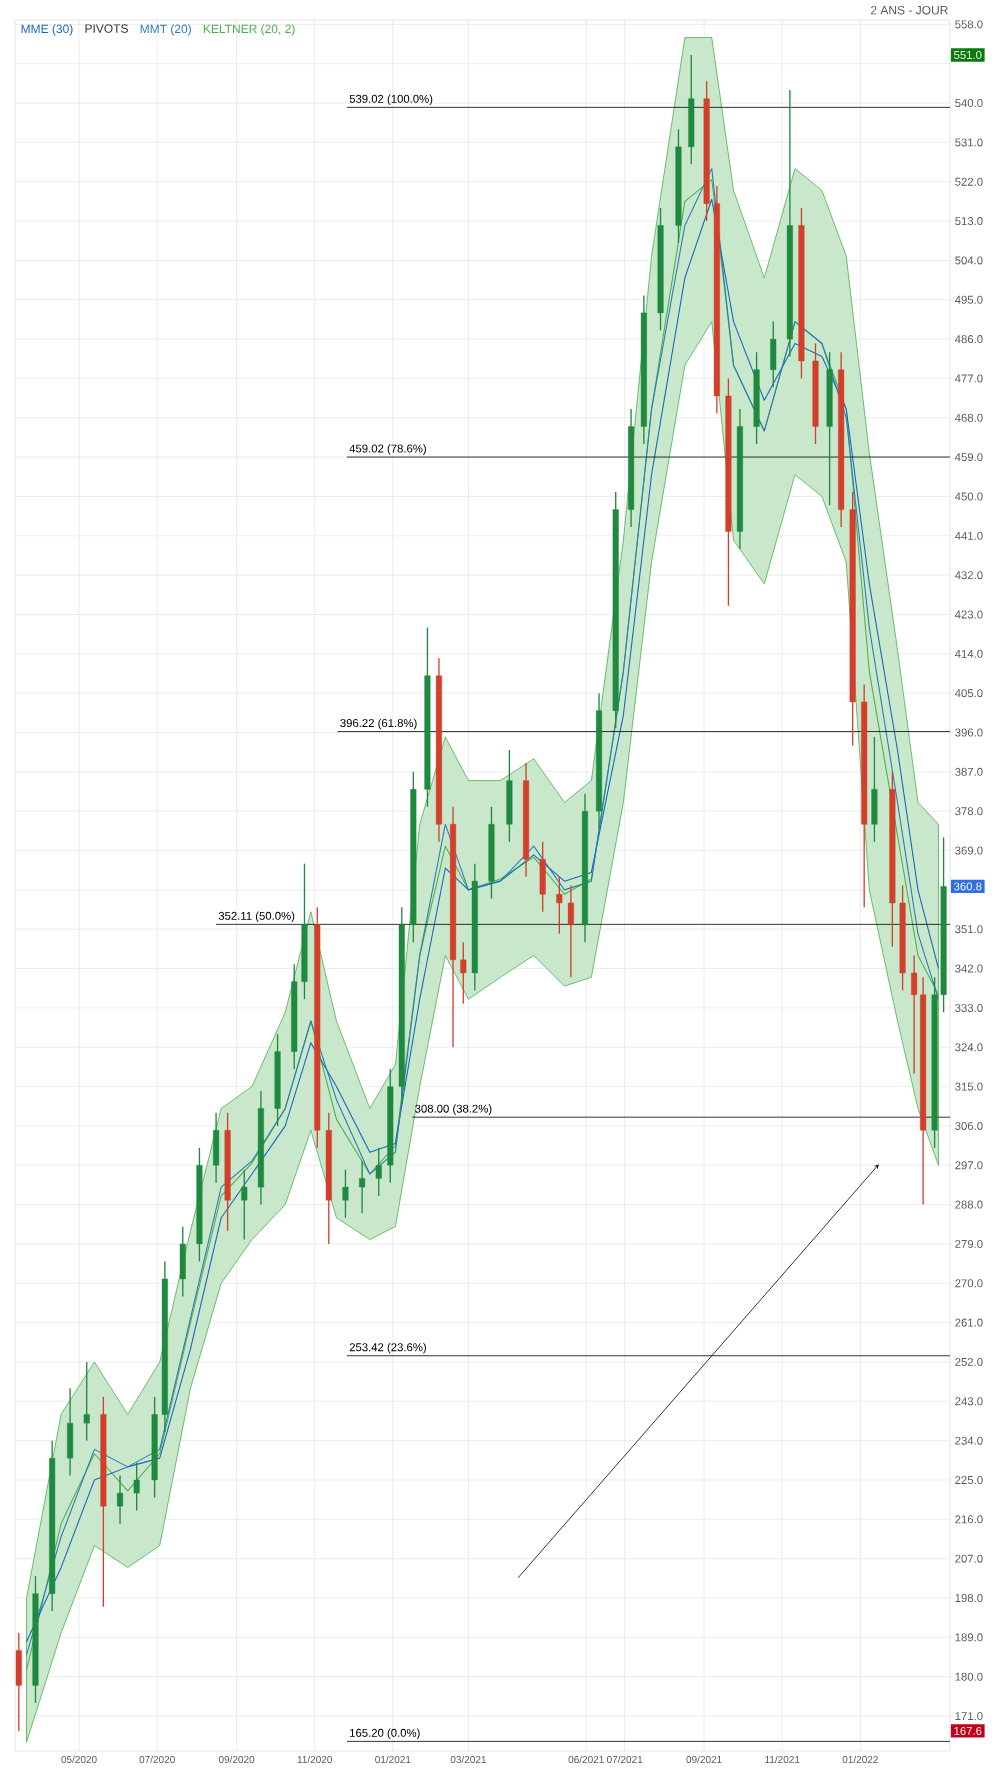 Image resolution: width=1000 pixels, height=1774 pixels. What do you see at coordinates (969, 1322) in the screenshot?
I see `y-tick-label: 261.0` at bounding box center [969, 1322].